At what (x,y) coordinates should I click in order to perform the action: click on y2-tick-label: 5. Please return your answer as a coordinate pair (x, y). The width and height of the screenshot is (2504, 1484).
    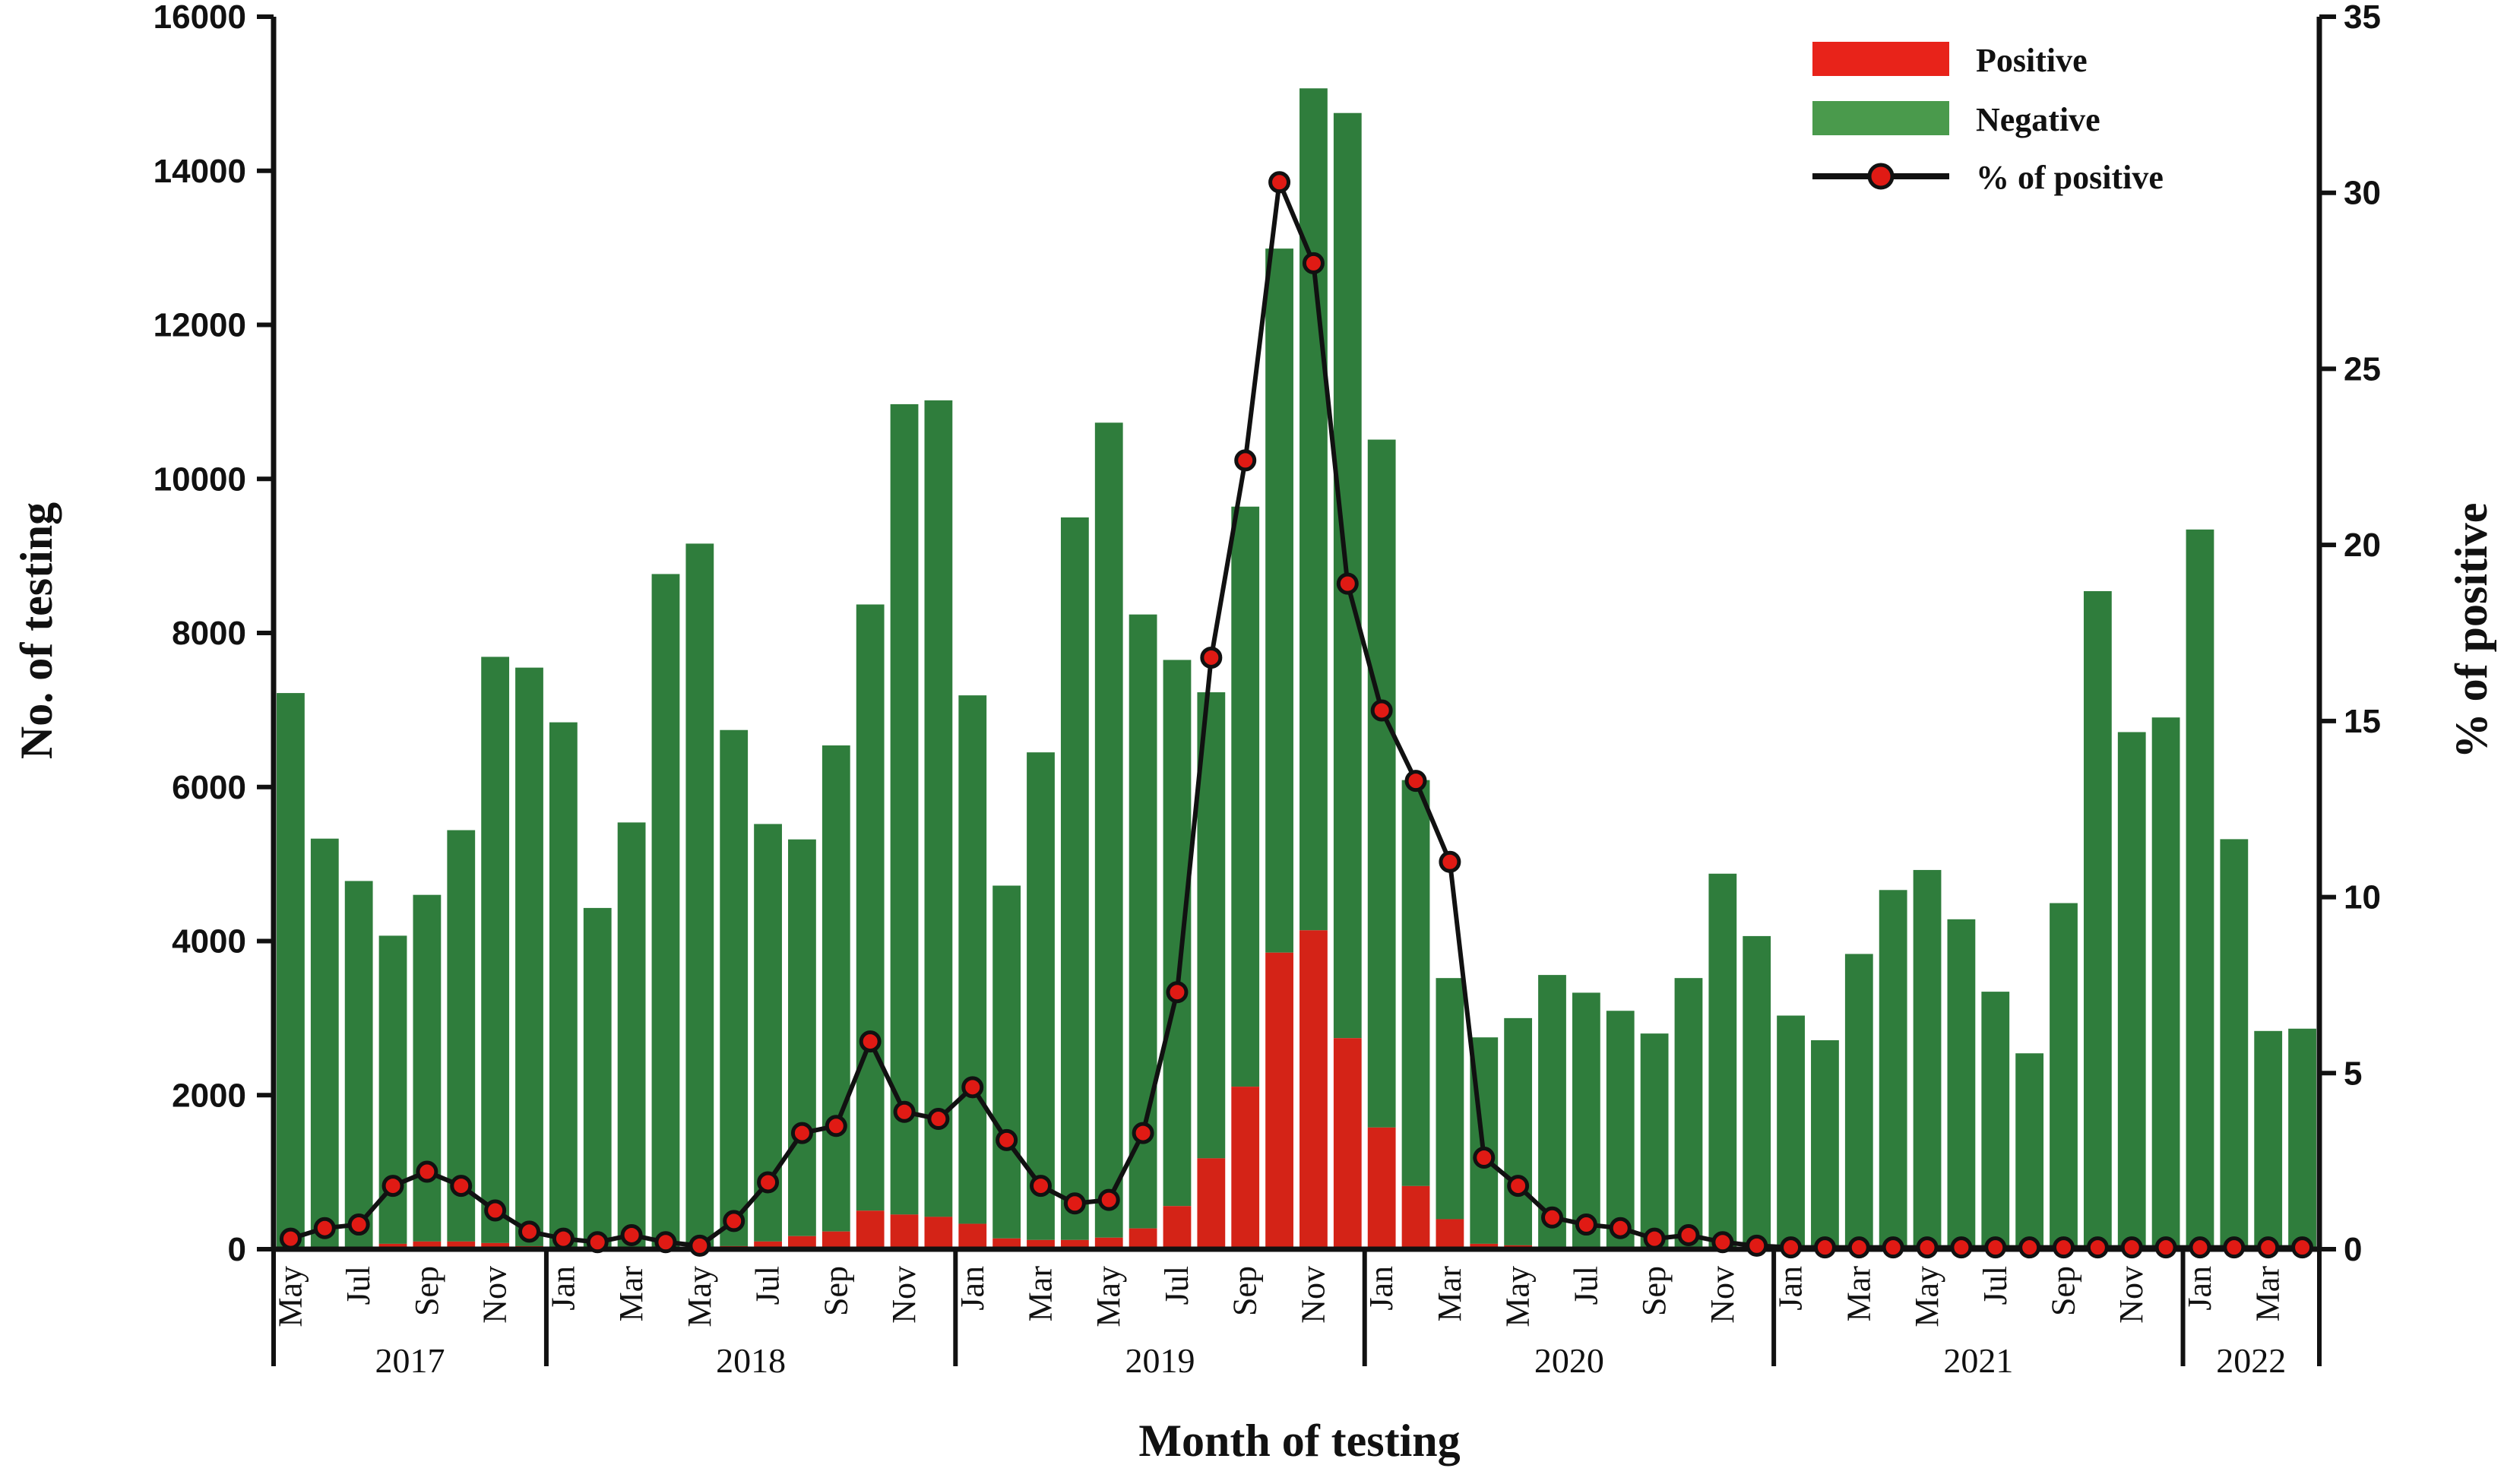
    Looking at the image, I should click on (2353, 1073).